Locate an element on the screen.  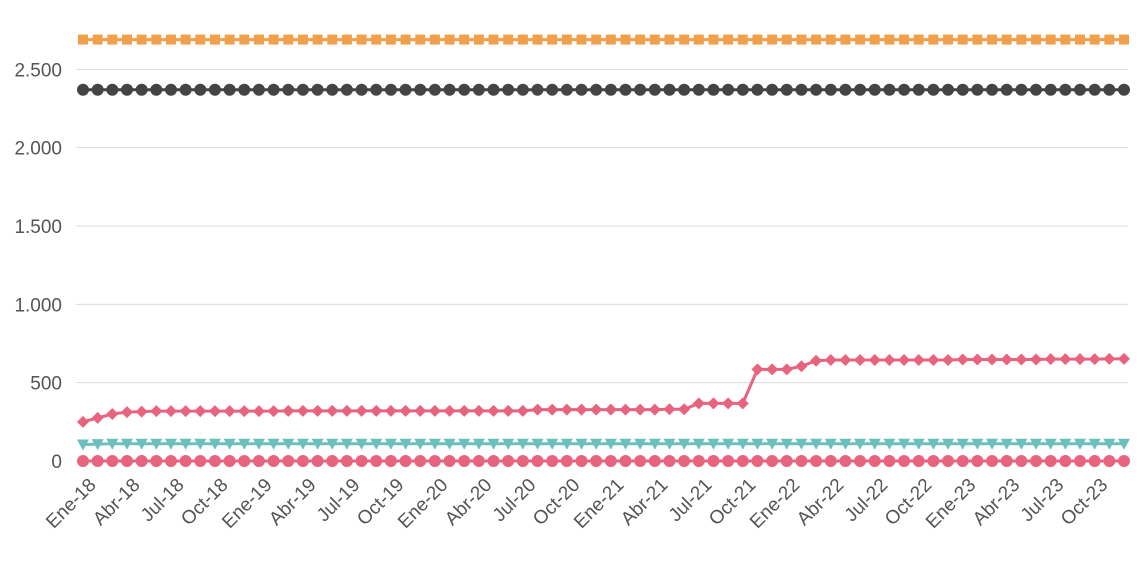
series-line is located at coordinates (603, 390).